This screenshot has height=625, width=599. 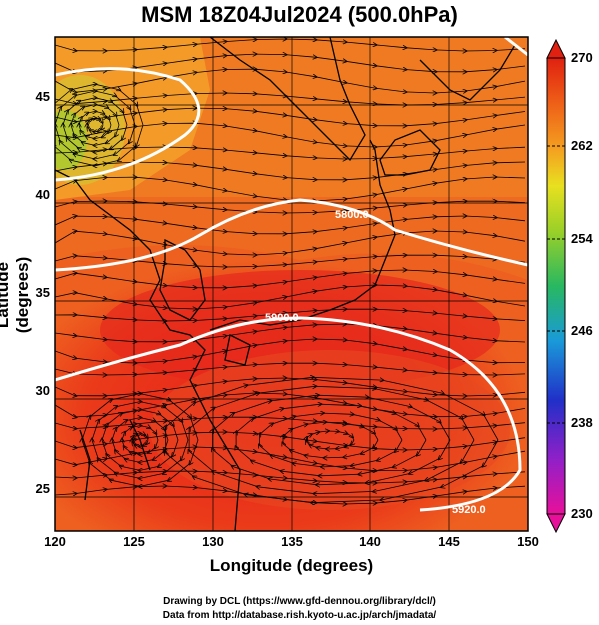 I want to click on x-tick-label: 120, so click(x=55, y=541).